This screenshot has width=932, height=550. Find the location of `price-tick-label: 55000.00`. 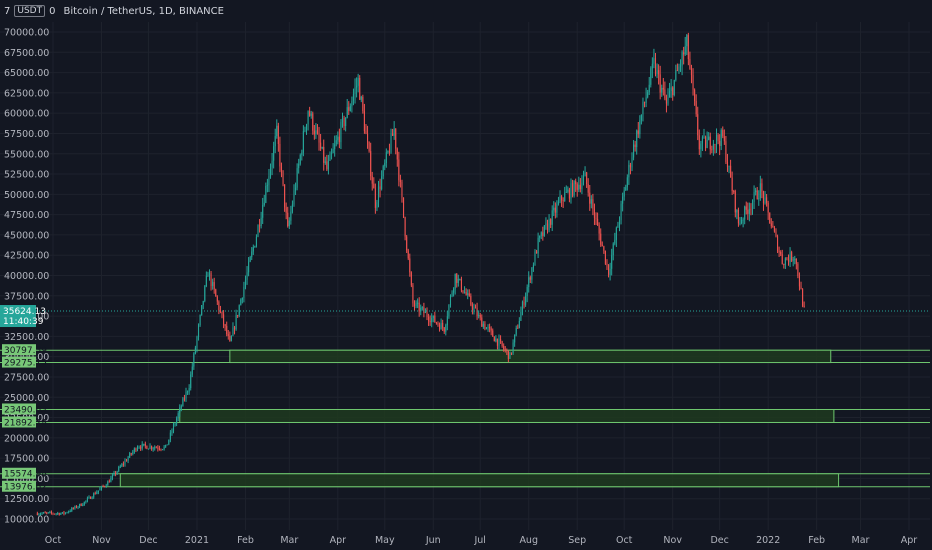

price-tick-label: 55000.00 is located at coordinates (26, 154).